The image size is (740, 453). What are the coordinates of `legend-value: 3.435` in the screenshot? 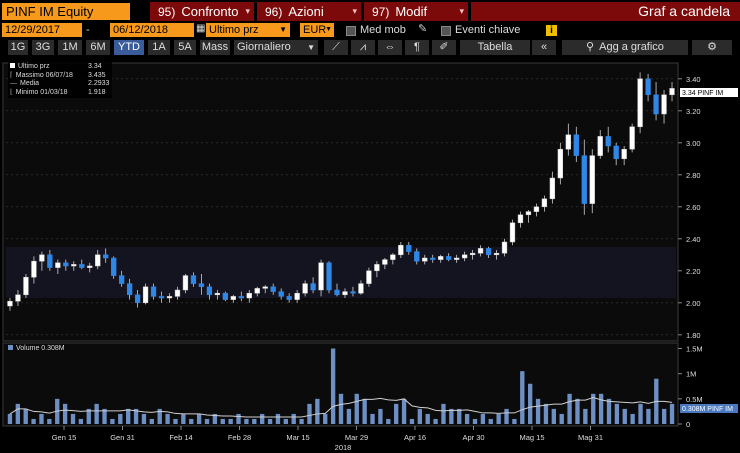 It's located at (97, 75).